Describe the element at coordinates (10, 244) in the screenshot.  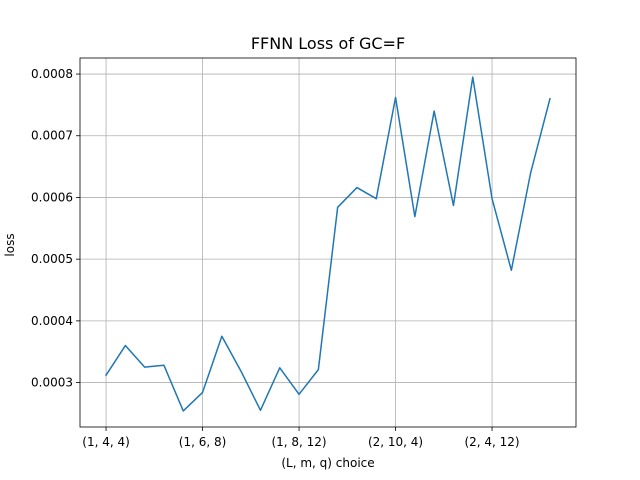
I see `y-axis-label: loss` at that location.